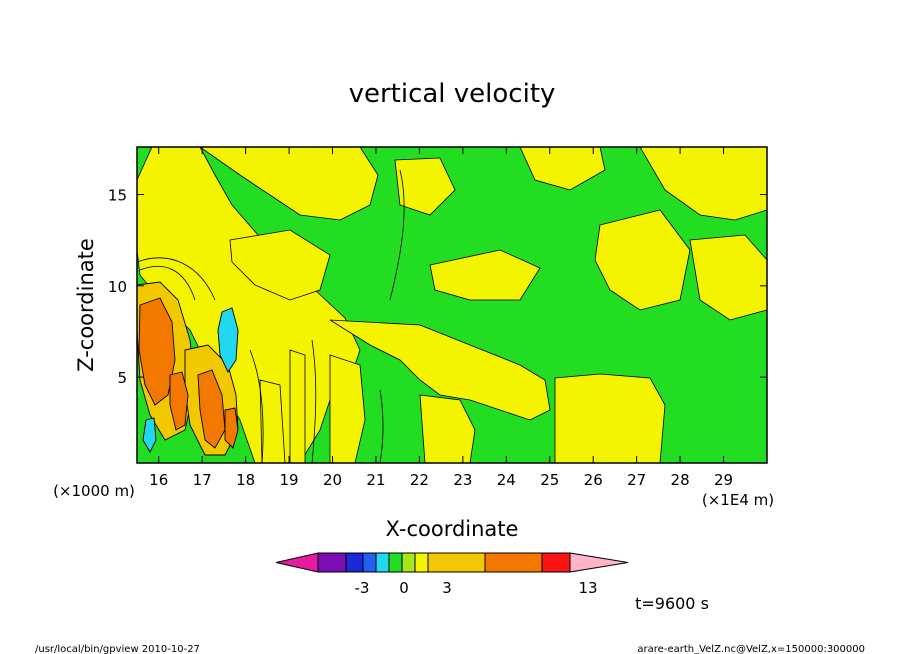  Describe the element at coordinates (117, 287) in the screenshot. I see `y-tick-label: 10` at that location.